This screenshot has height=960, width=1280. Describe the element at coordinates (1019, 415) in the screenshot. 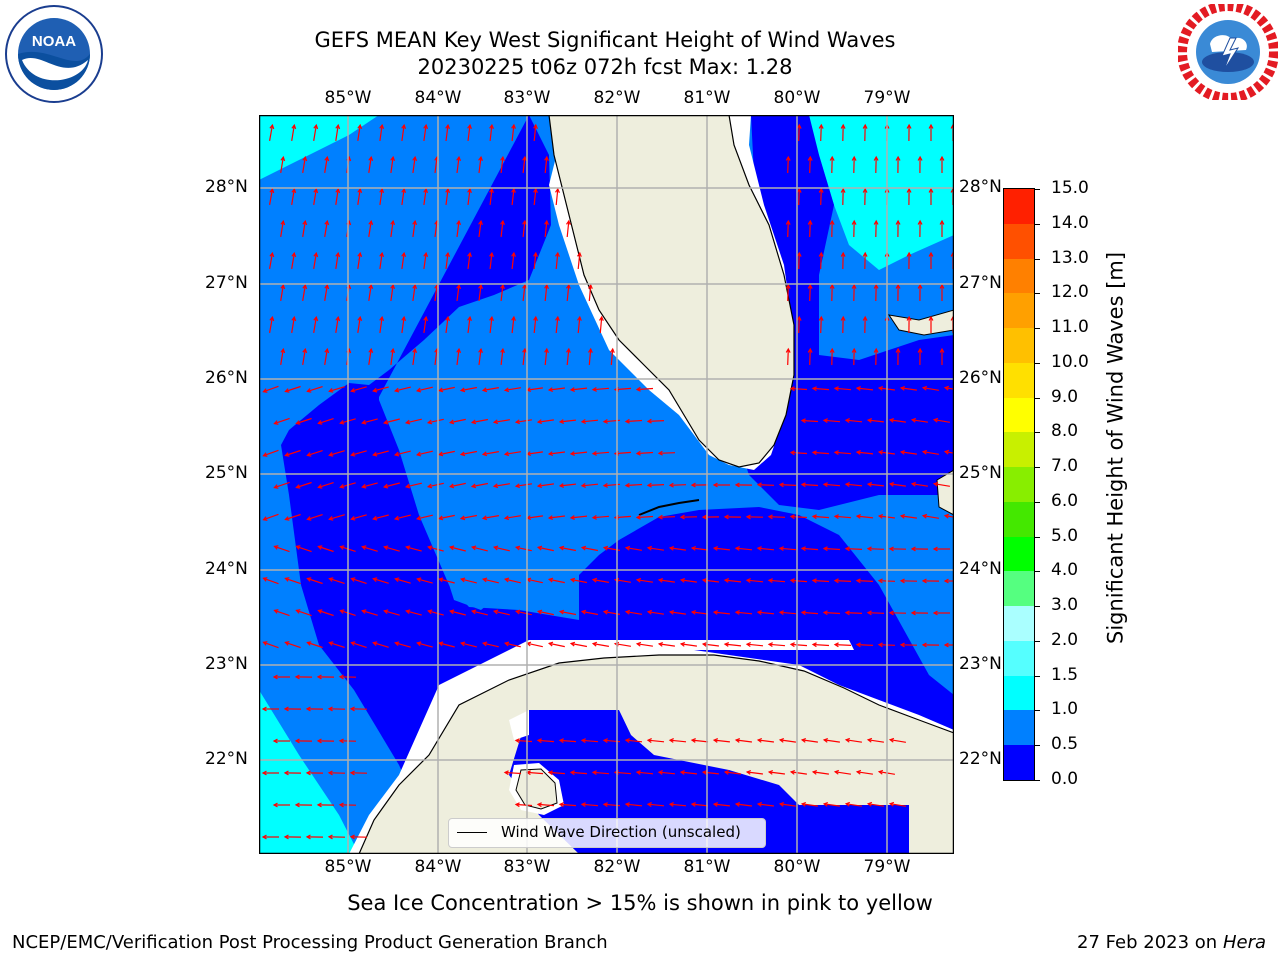

I see `colorbar-segment` at that location.